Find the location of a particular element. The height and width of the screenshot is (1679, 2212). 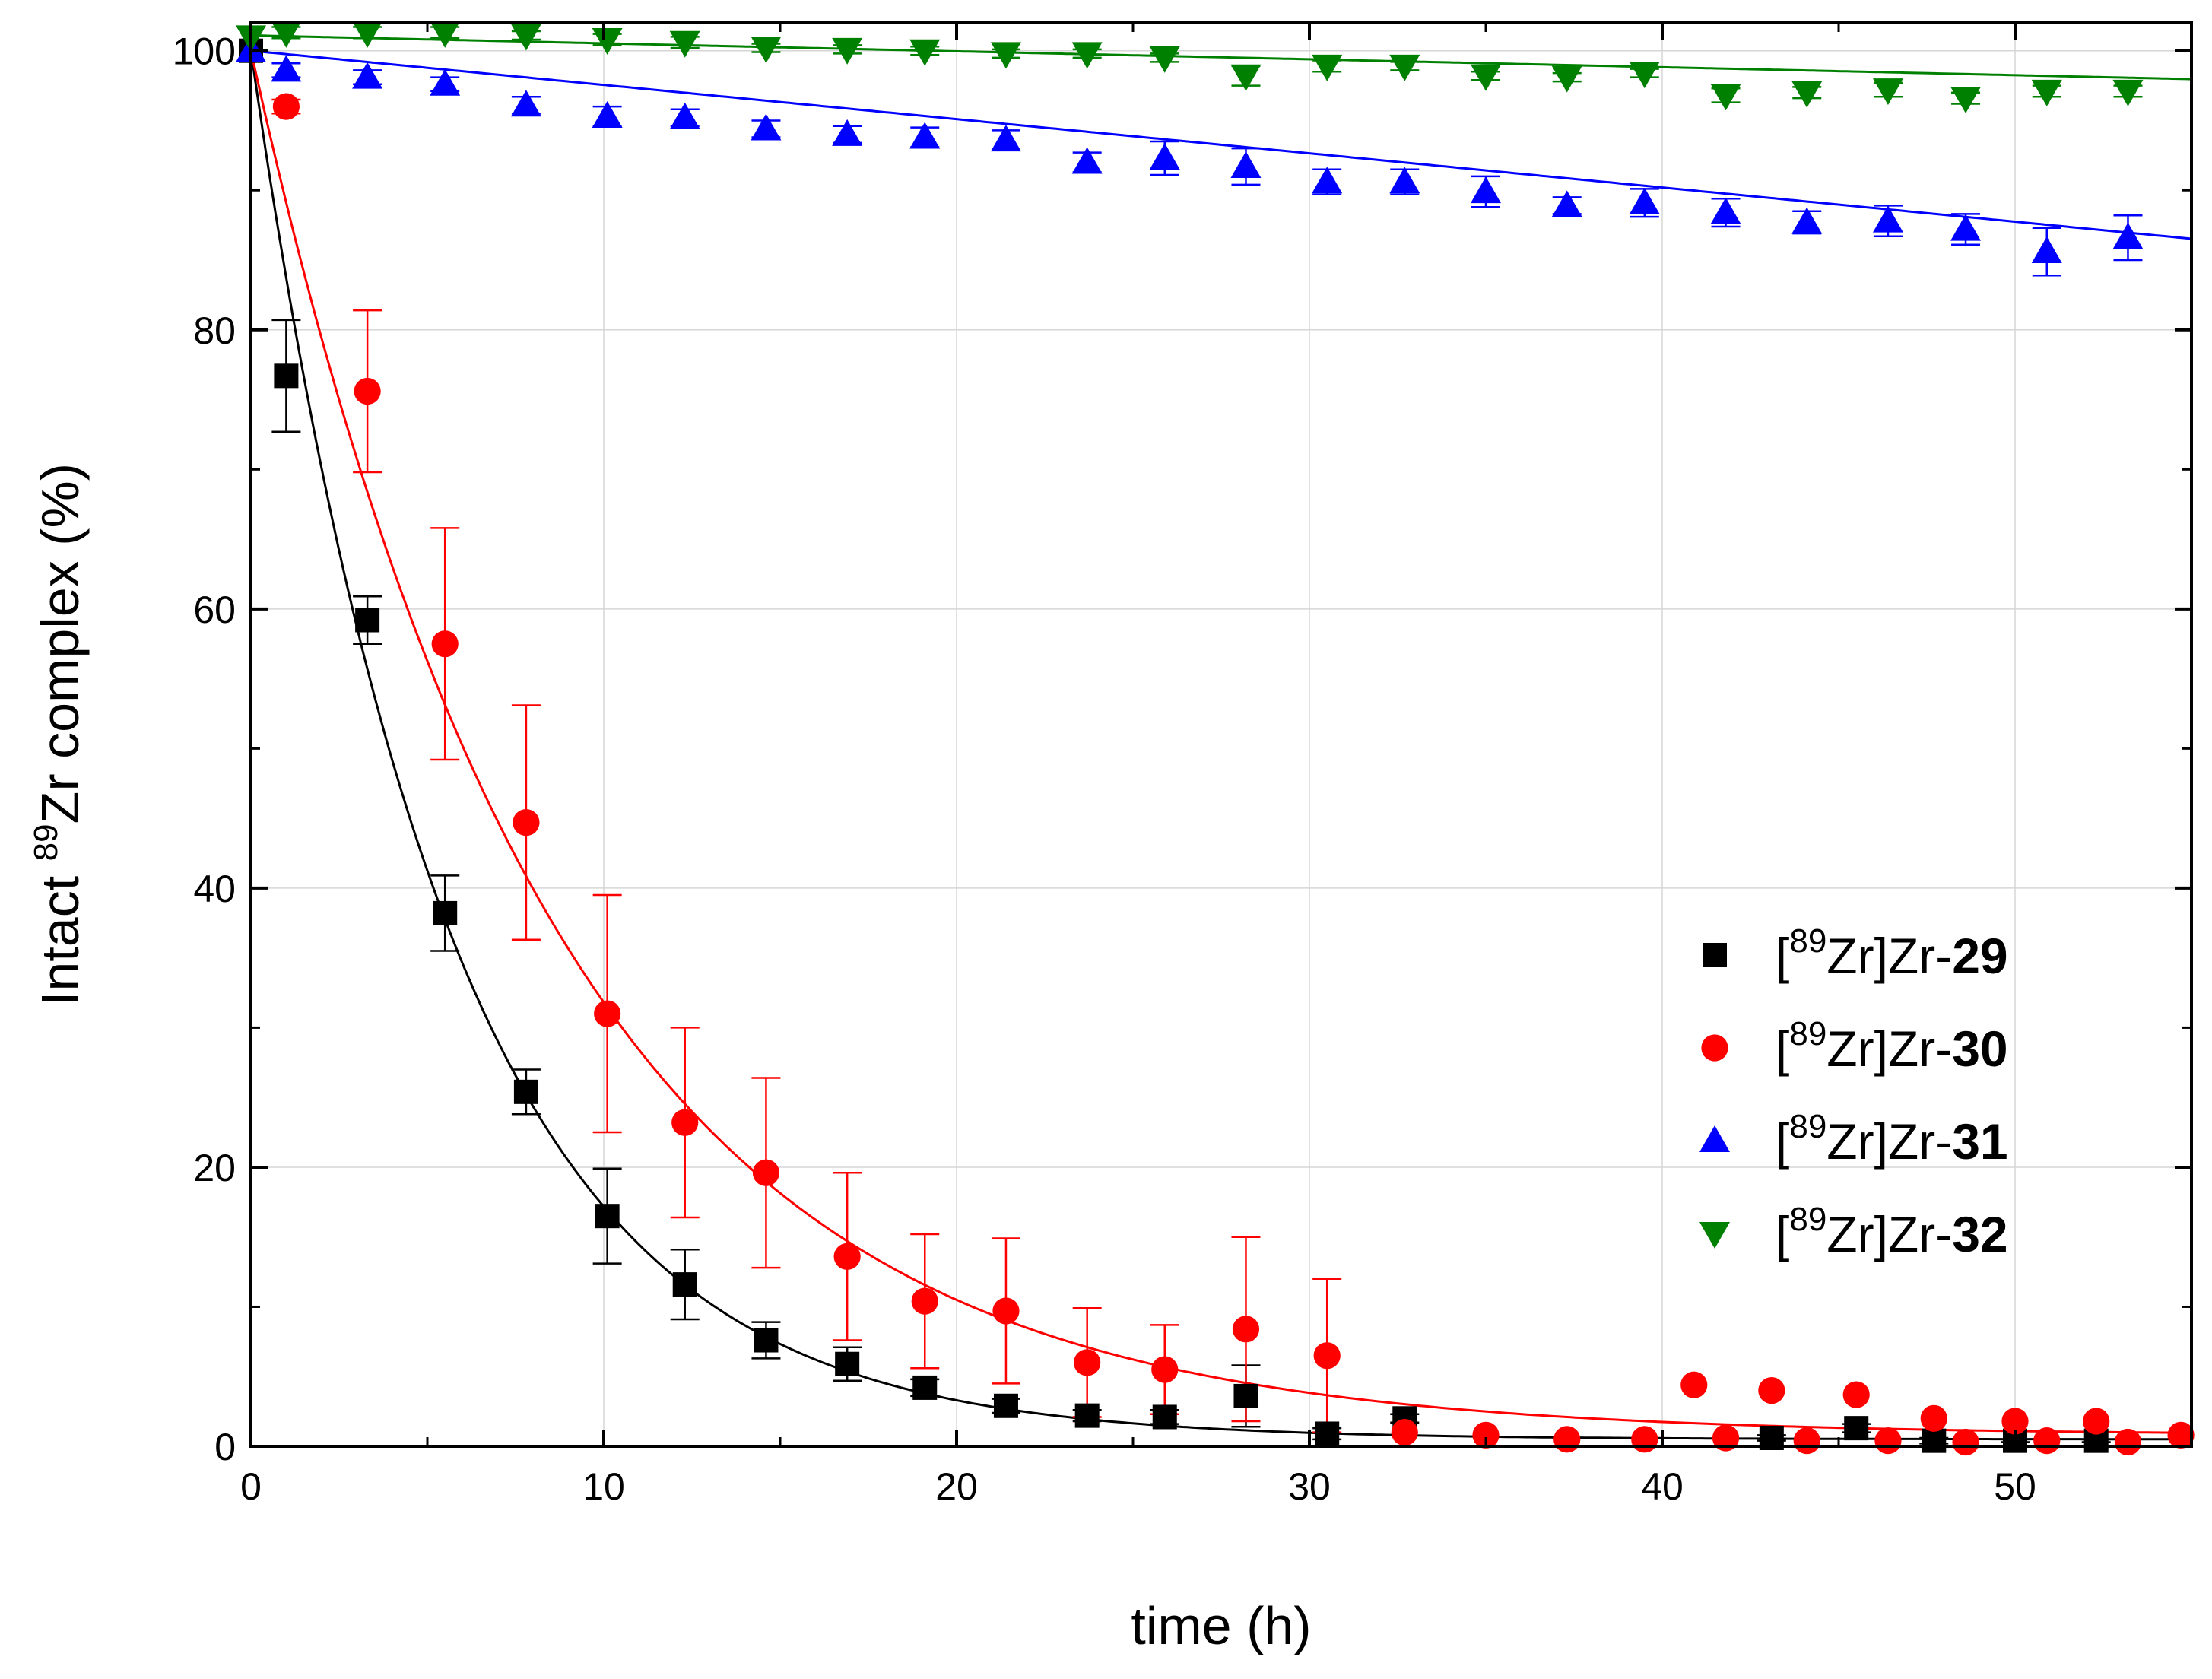

y-tick-label: 60 is located at coordinates (214, 610).